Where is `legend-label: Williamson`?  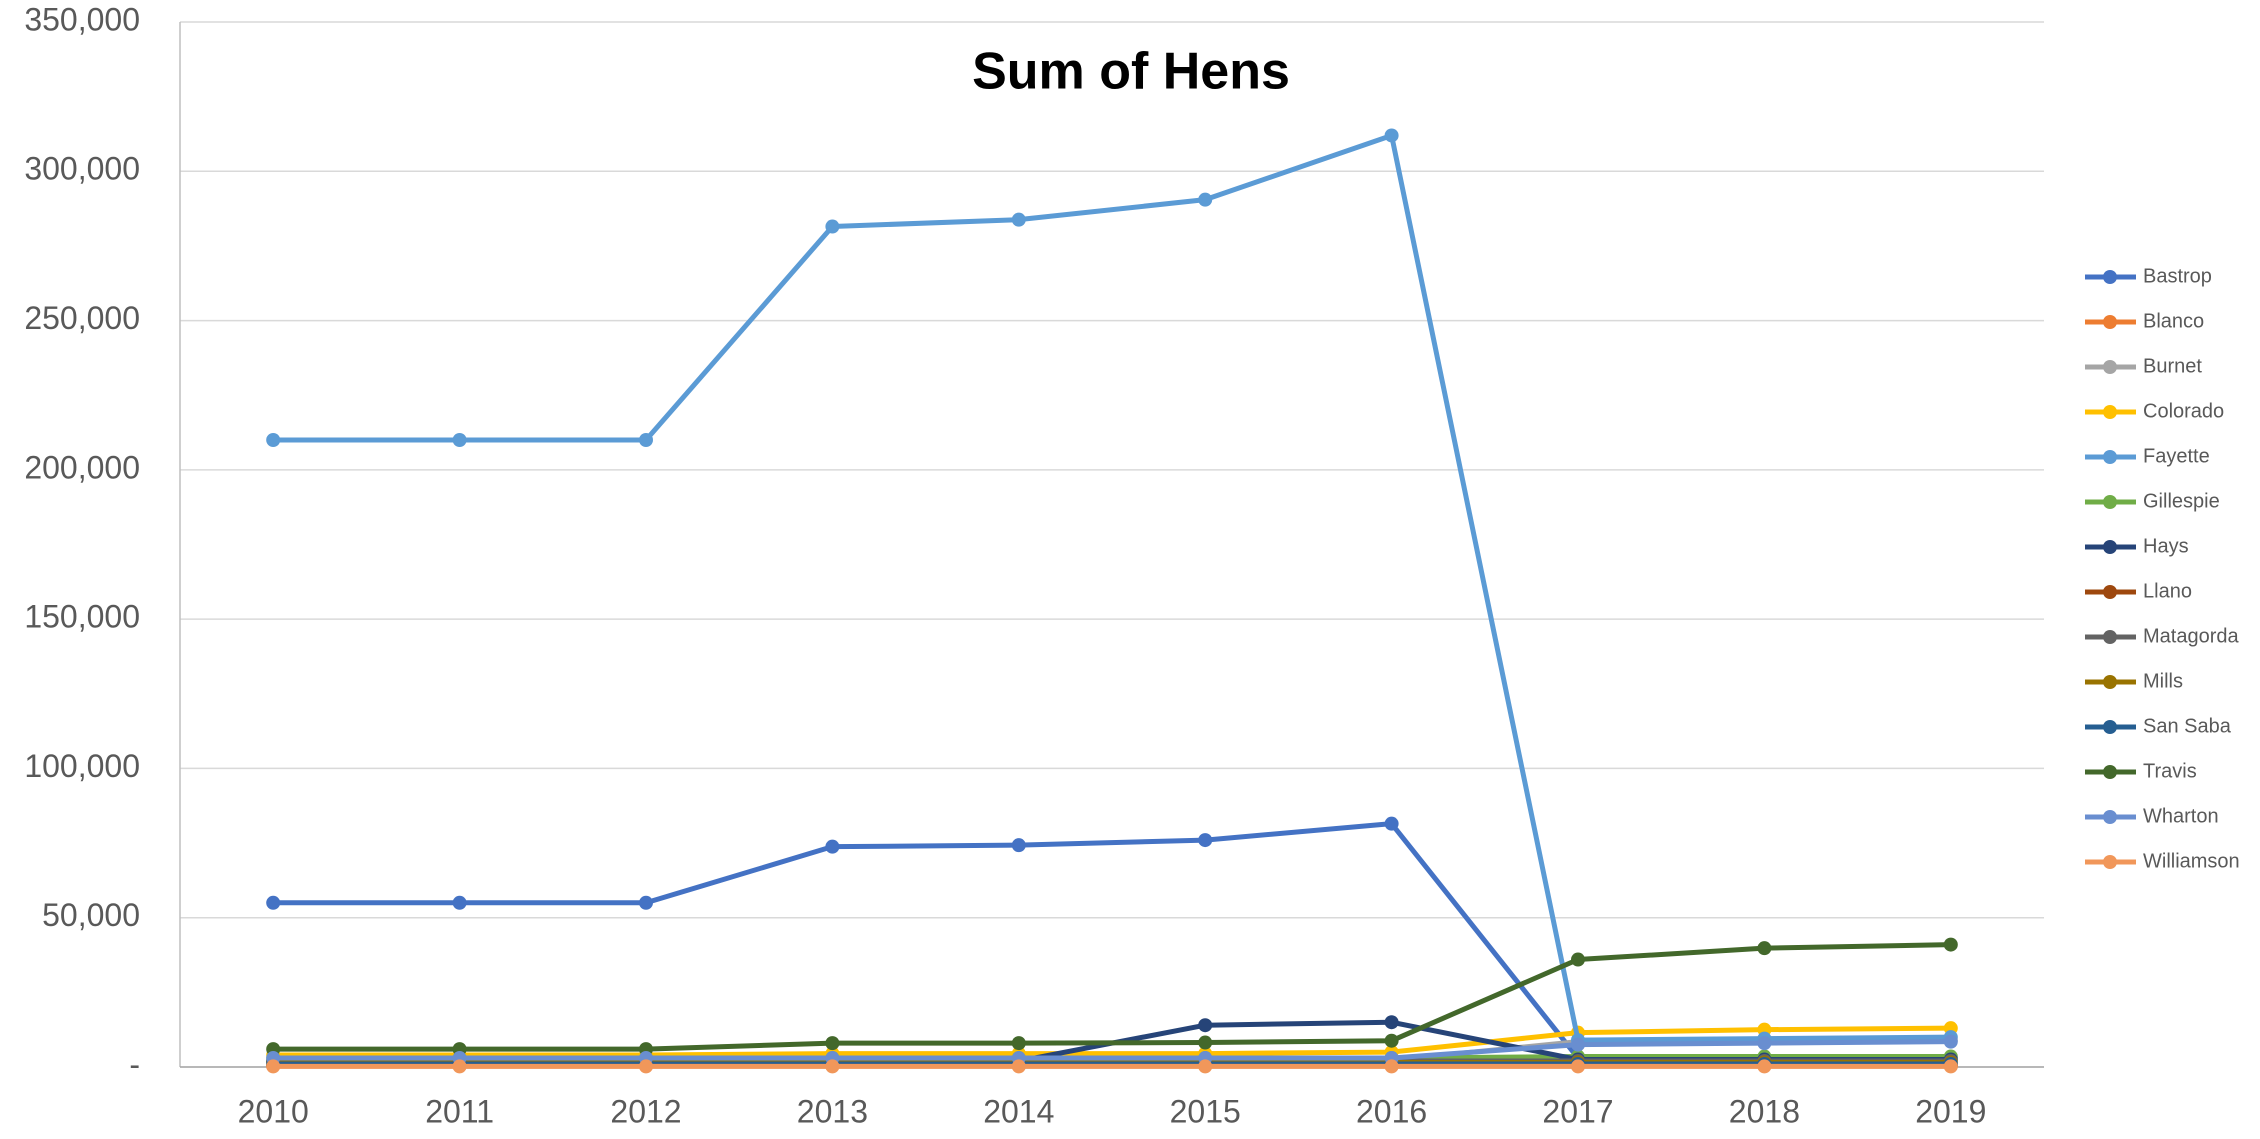
legend-label: Williamson is located at coordinates (2191, 861).